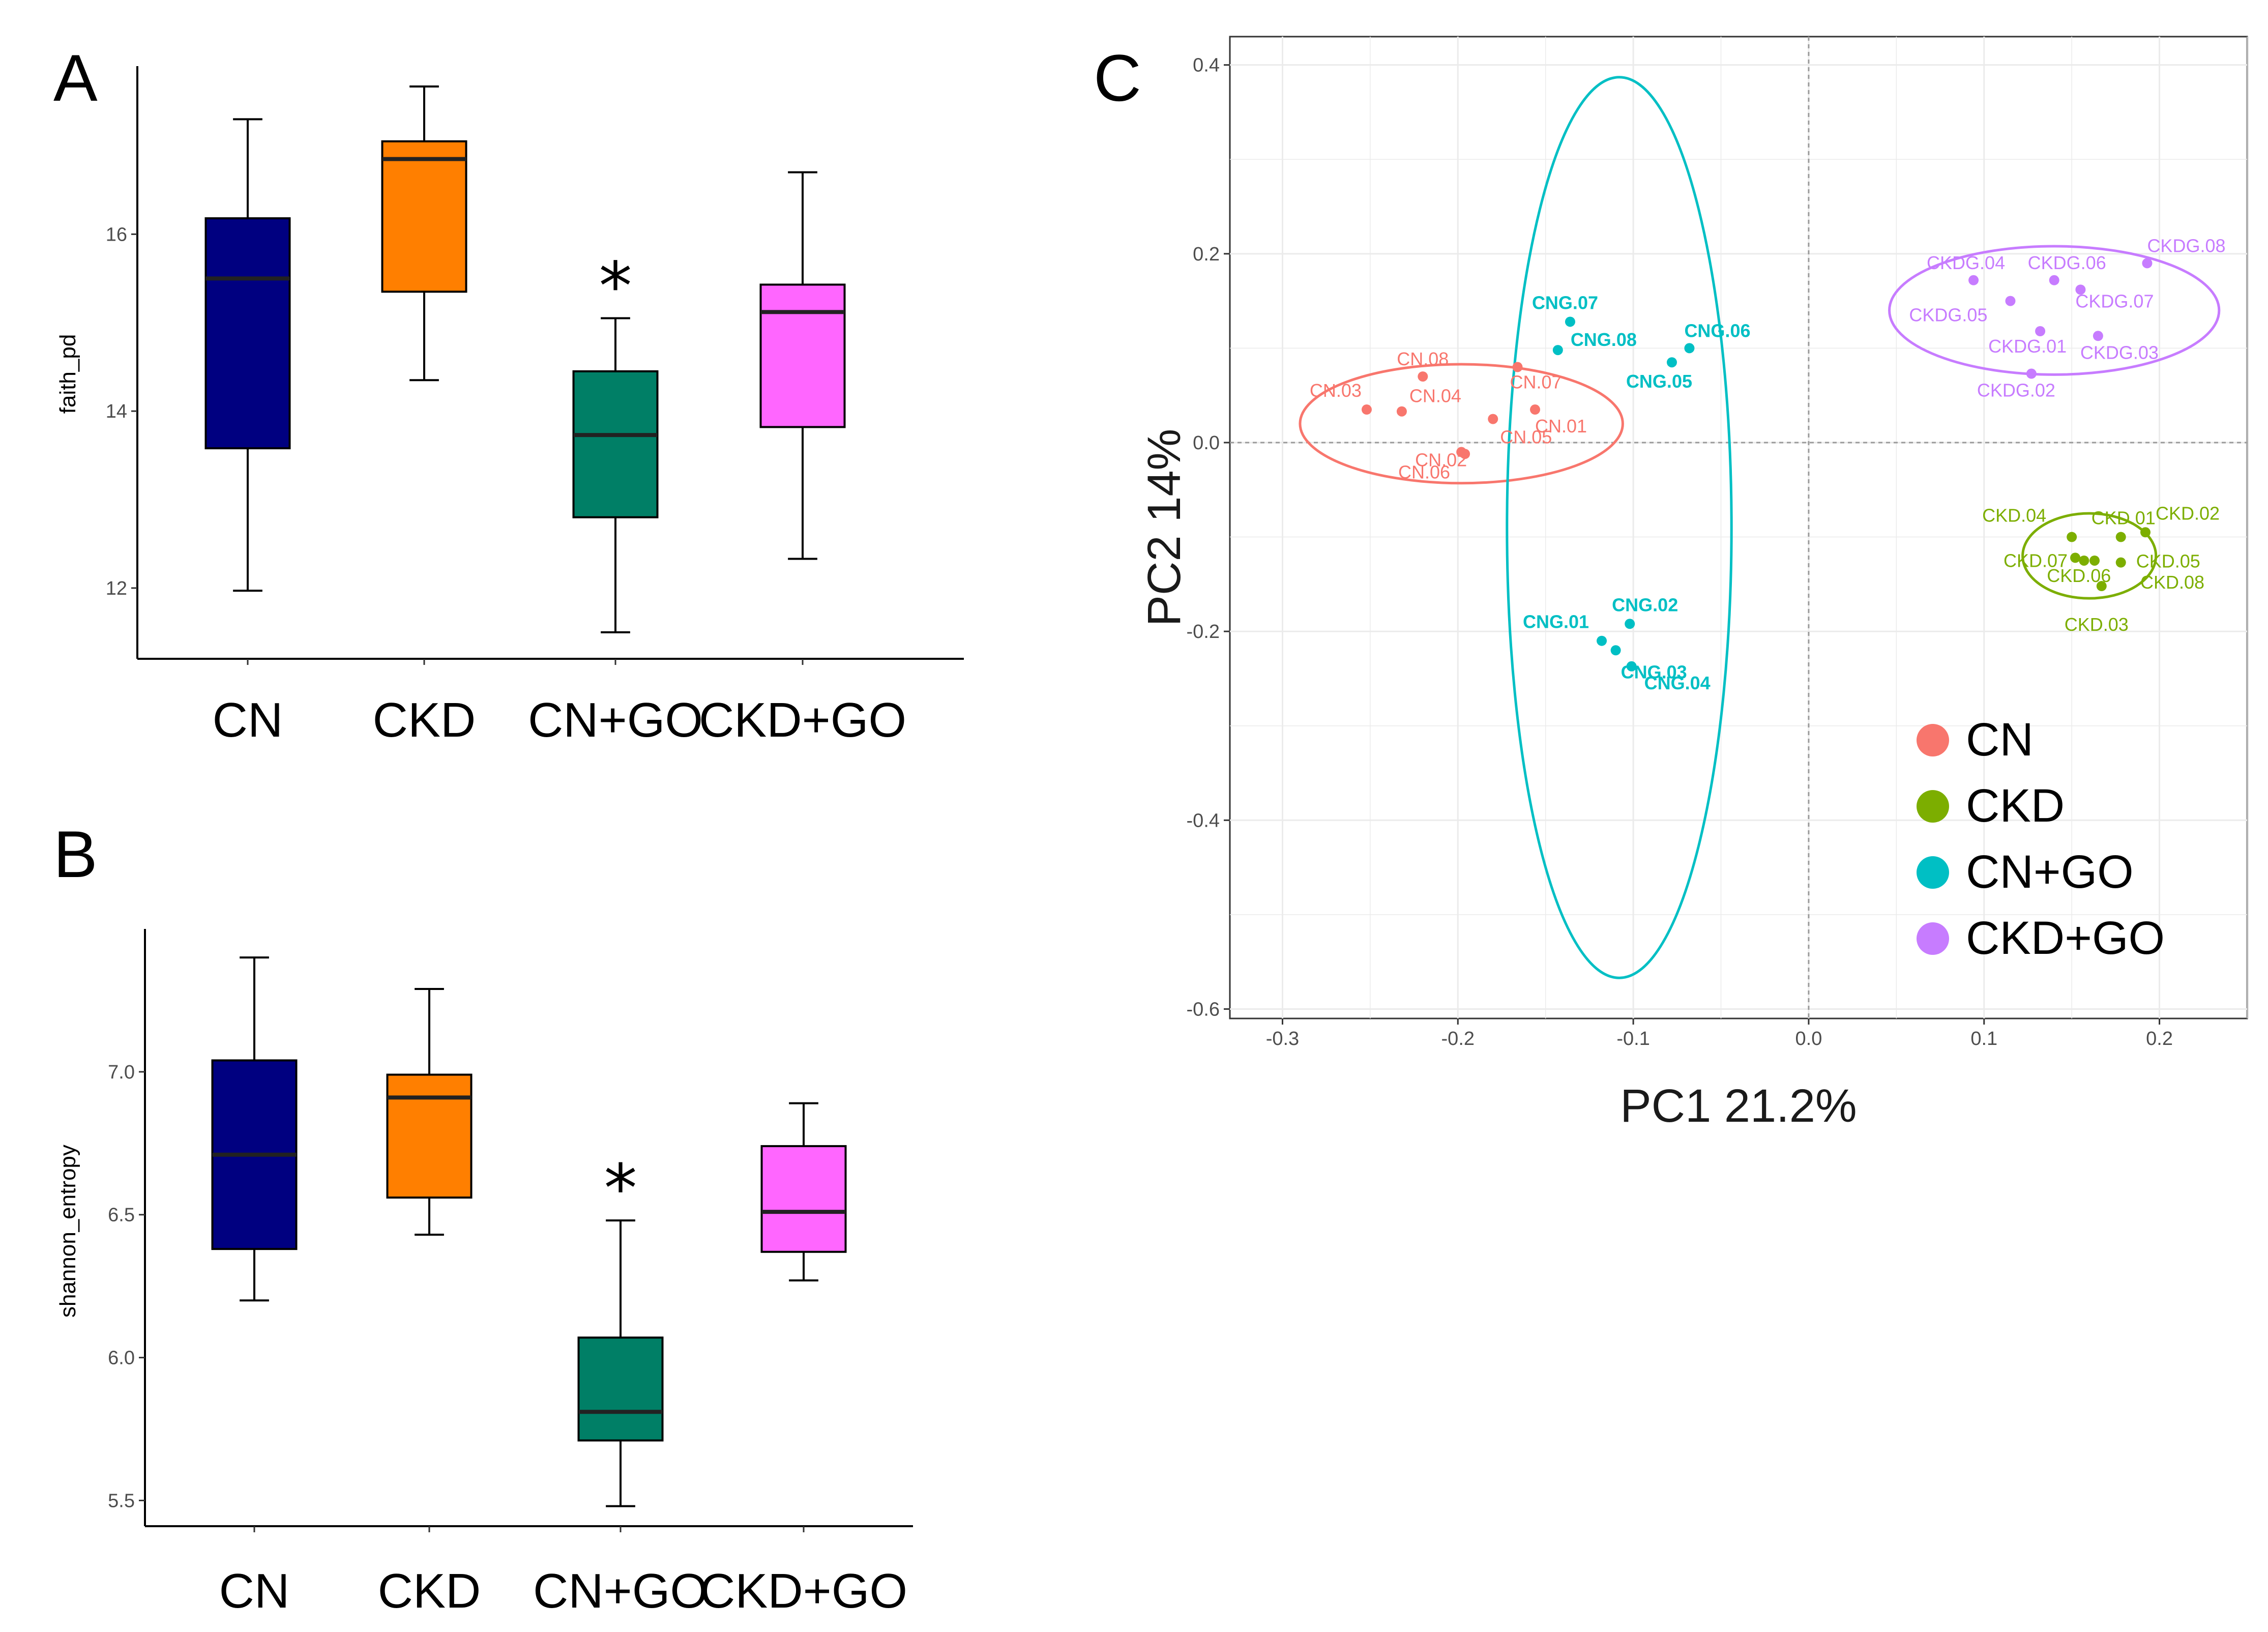 This screenshot has height=1632, width=2268. Describe the element at coordinates (75, 78) in the screenshot. I see `panel-letter-a: A` at that location.